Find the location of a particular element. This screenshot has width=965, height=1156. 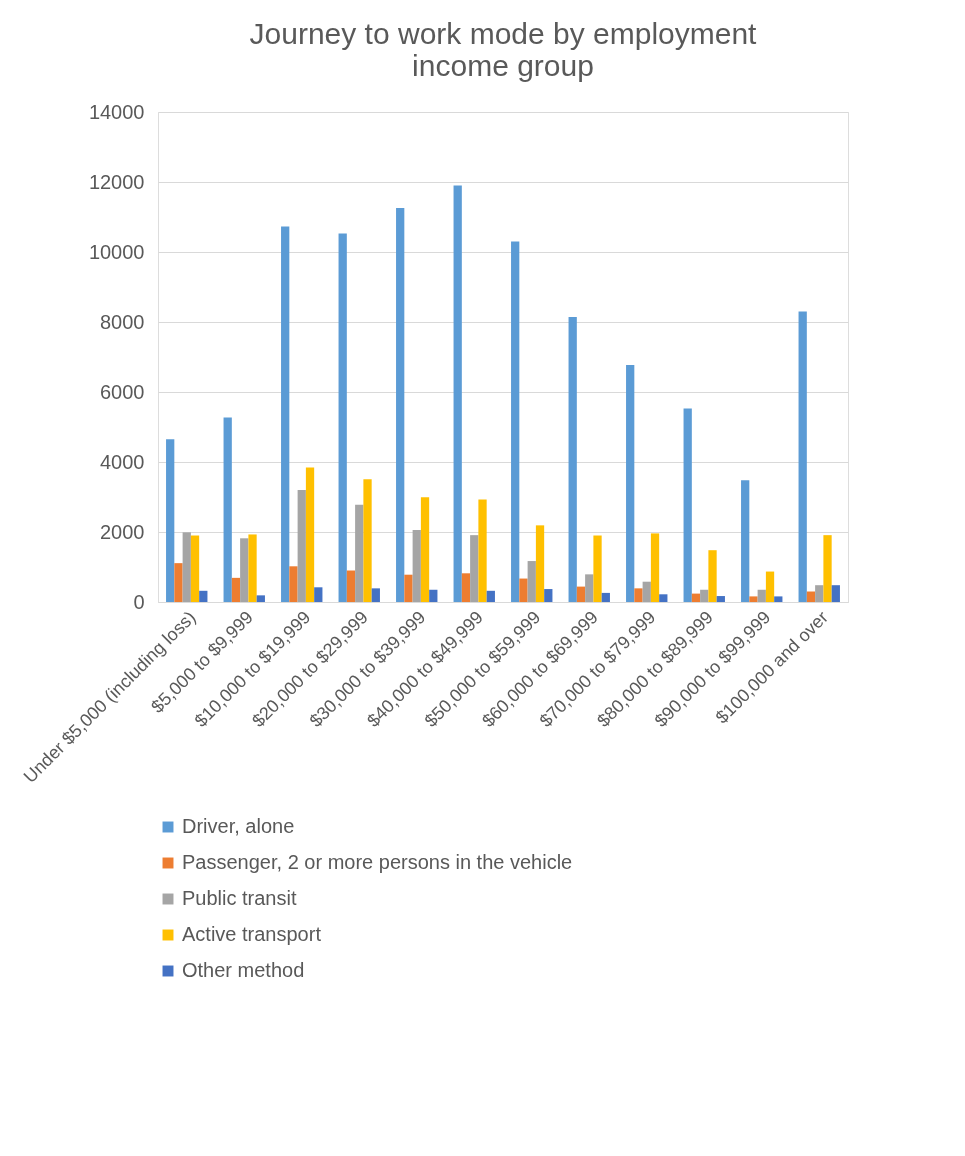

legend-label: Public transit is located at coordinates (239, 898).